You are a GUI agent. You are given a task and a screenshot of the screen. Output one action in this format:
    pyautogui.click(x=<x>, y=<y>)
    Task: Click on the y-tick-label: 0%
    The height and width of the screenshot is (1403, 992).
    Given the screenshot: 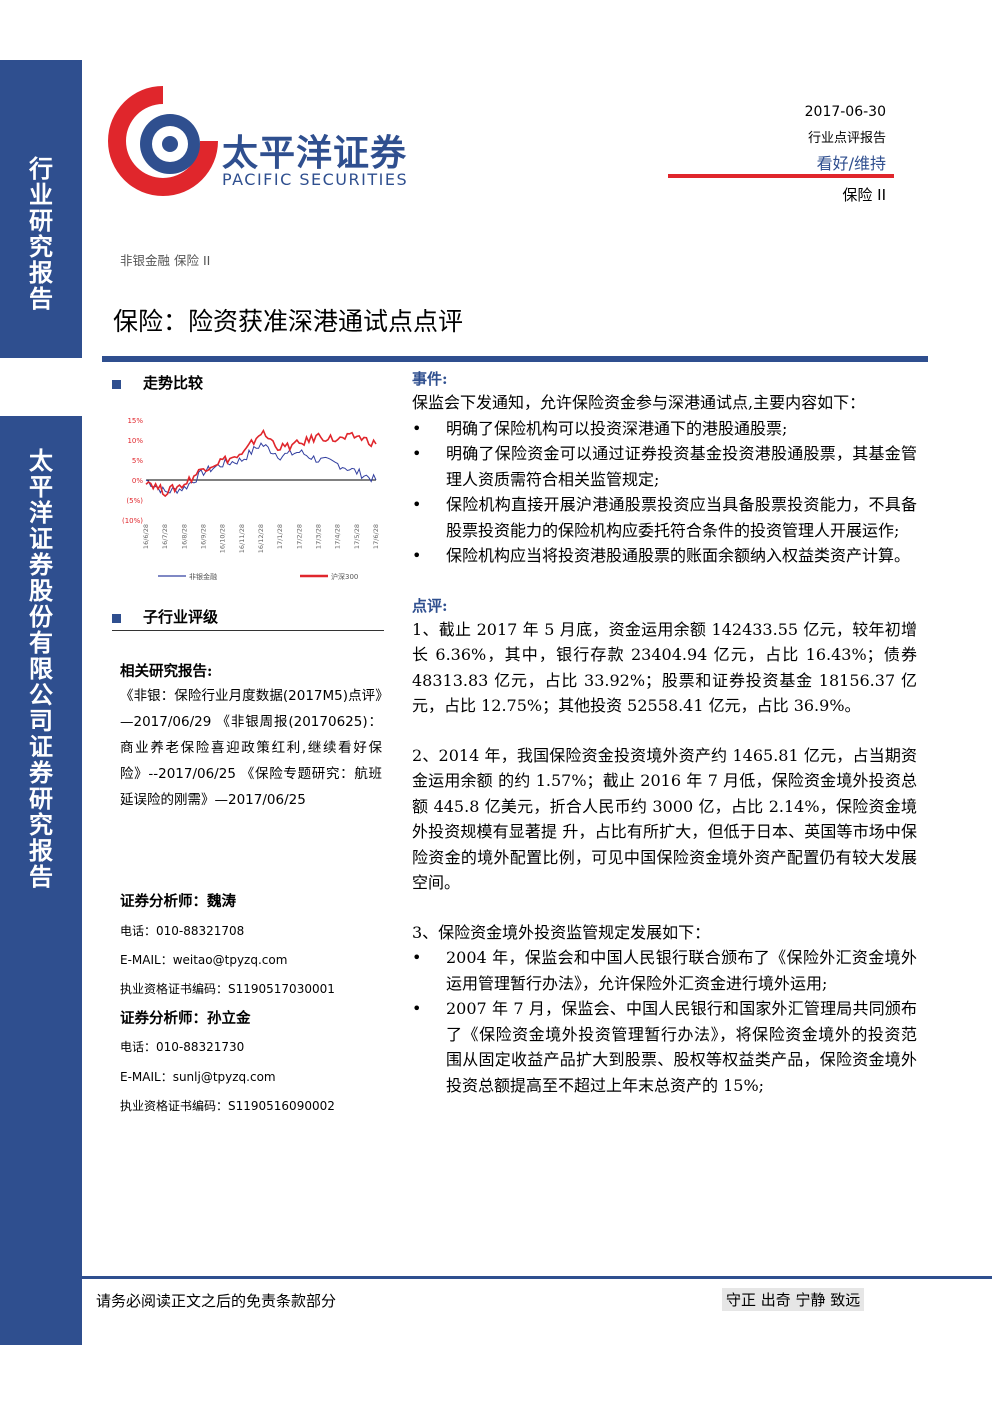 What is the action you would take?
    pyautogui.click(x=137, y=481)
    